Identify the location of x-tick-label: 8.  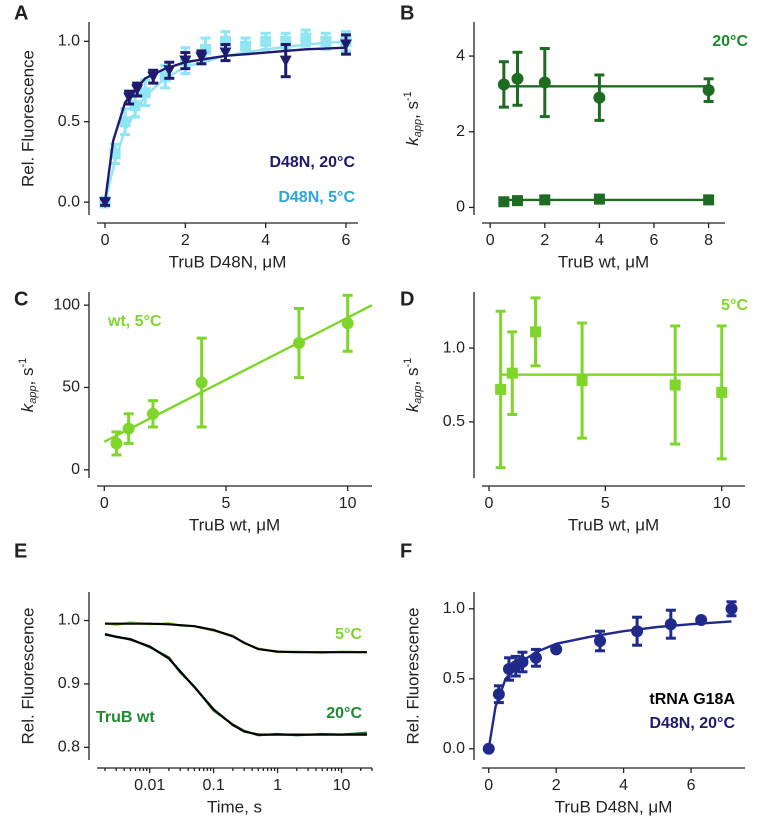
(708, 240).